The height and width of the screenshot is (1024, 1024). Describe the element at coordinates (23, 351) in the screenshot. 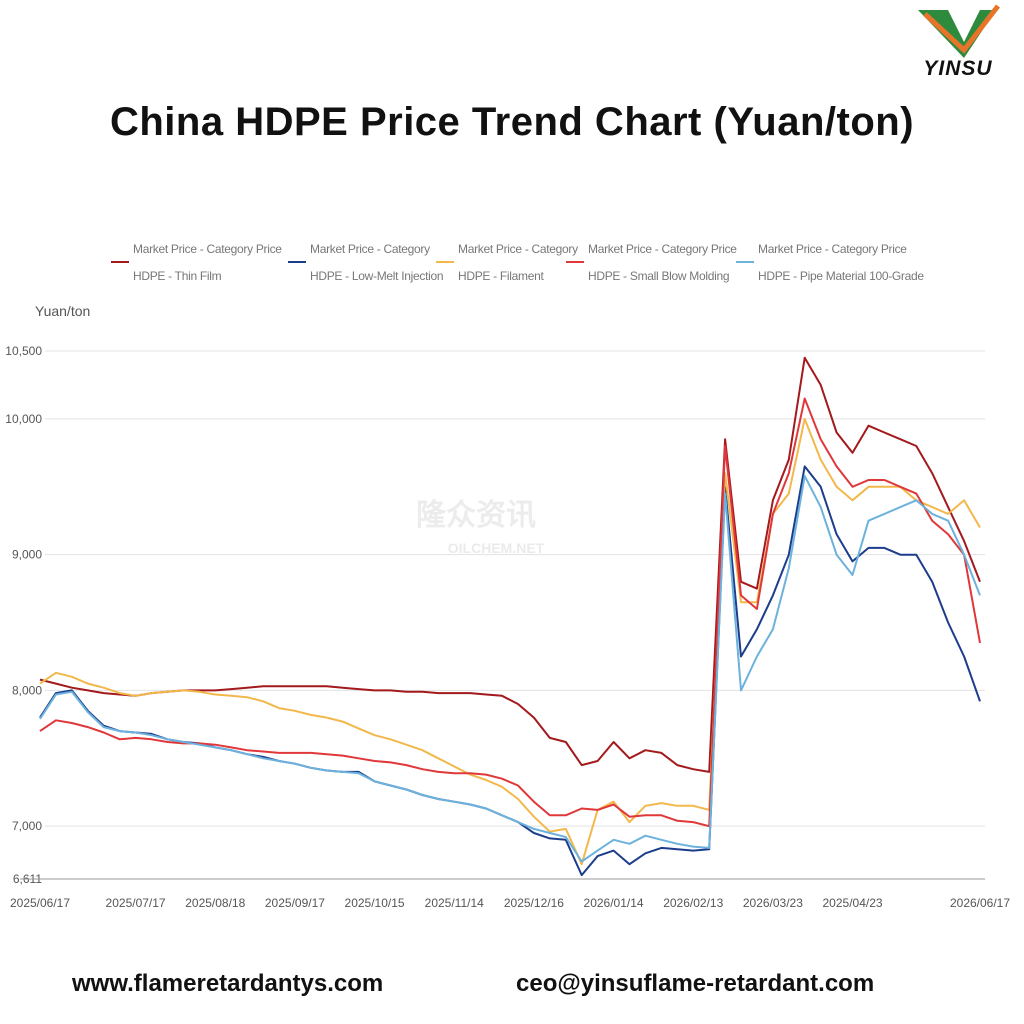

I see `y-tick-label: 10,500` at that location.